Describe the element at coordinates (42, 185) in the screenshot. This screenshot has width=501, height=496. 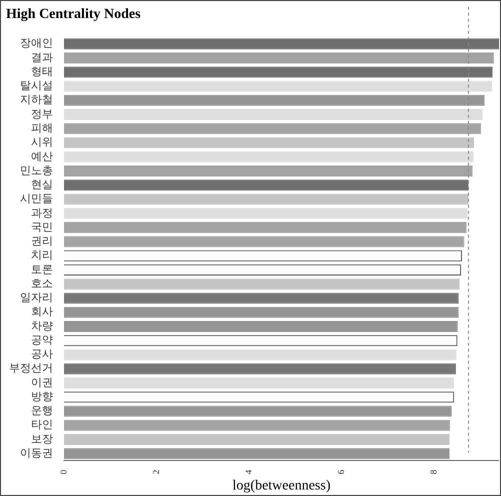
I see `y-tick-label: 현실` at that location.